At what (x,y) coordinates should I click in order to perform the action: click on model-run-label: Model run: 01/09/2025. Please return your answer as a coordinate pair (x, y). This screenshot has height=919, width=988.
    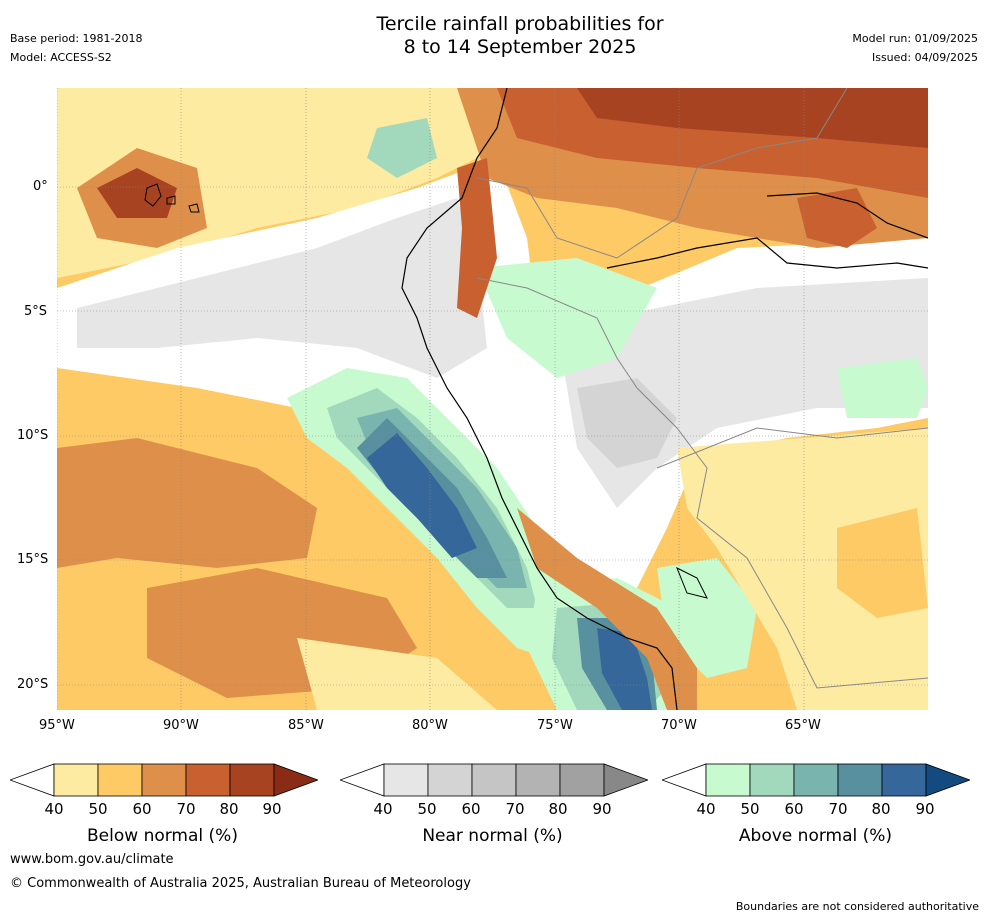
    Looking at the image, I should click on (915, 38).